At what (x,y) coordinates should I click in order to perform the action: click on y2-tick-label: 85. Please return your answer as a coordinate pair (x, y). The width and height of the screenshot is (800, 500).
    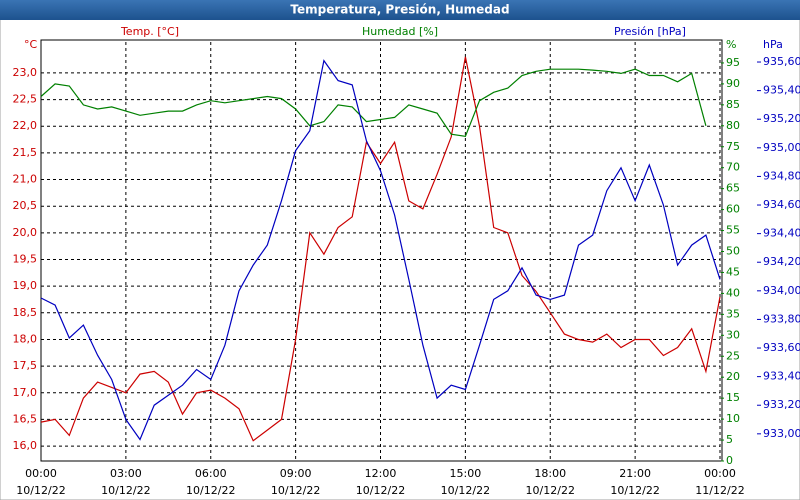
    Looking at the image, I should click on (733, 104).